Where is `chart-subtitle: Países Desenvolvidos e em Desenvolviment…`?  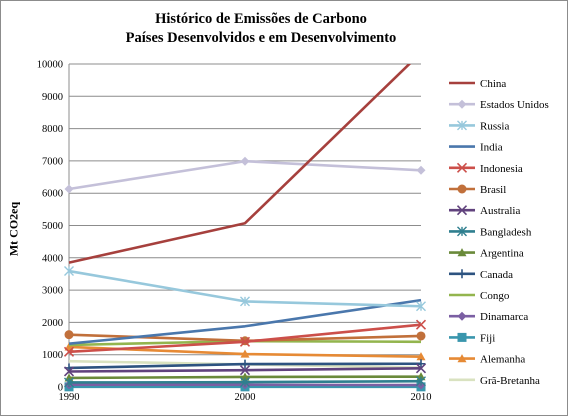
chart-subtitle: Países Desenvolvidos e em Desenvolviment… is located at coordinates (261, 38).